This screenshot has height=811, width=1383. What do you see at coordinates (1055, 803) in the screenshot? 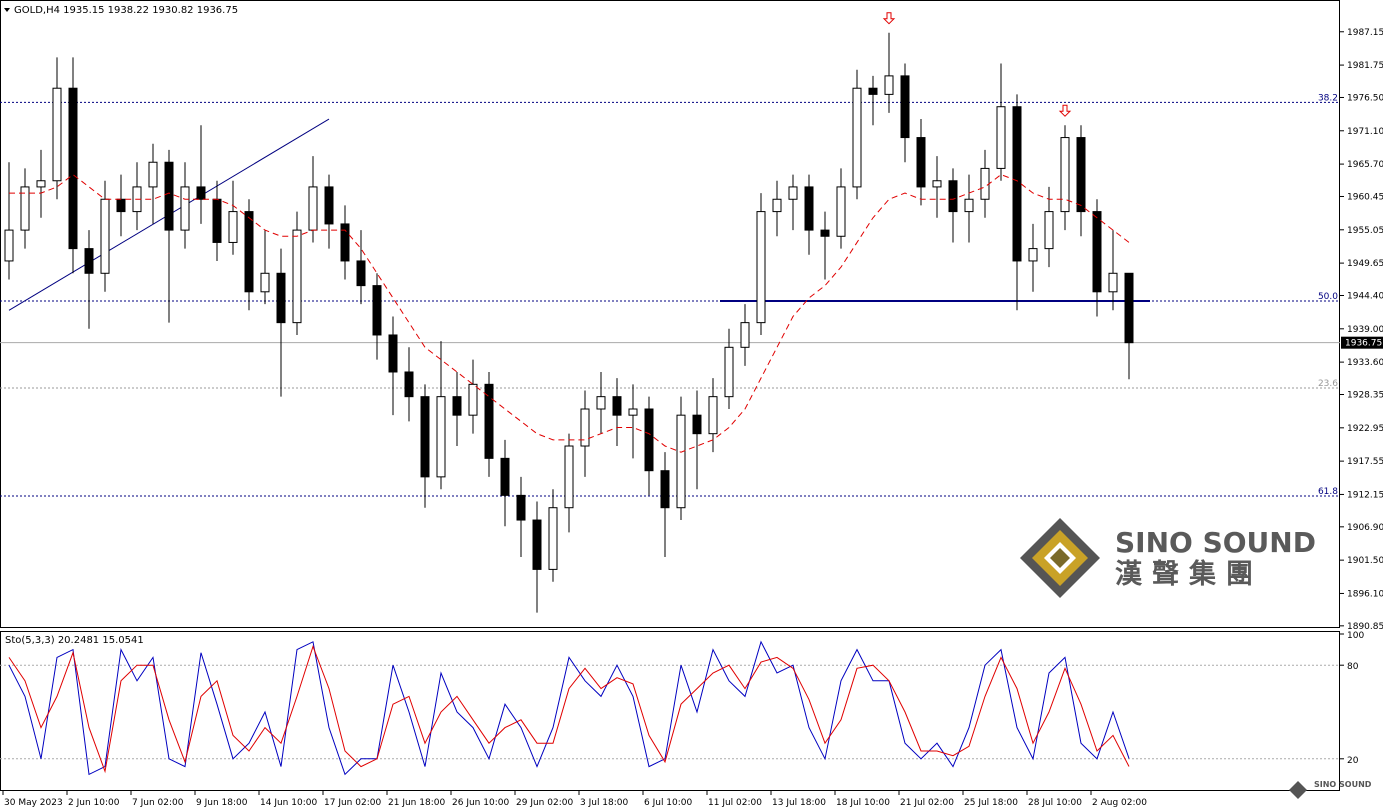
I see `x-tick-label: 28 Jul 10:00` at bounding box center [1055, 803].